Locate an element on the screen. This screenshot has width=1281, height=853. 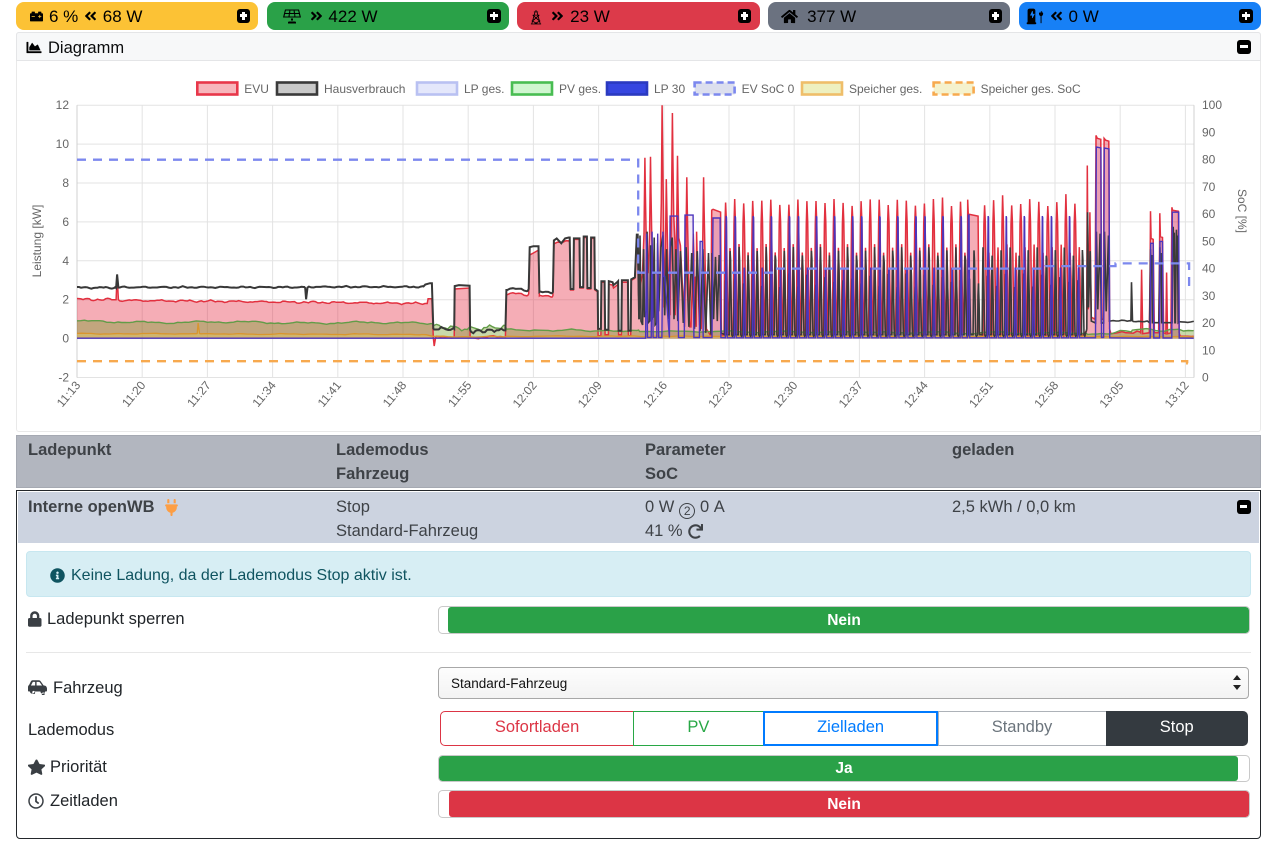
svg-text: 12:23 is located at coordinates (720, 394).